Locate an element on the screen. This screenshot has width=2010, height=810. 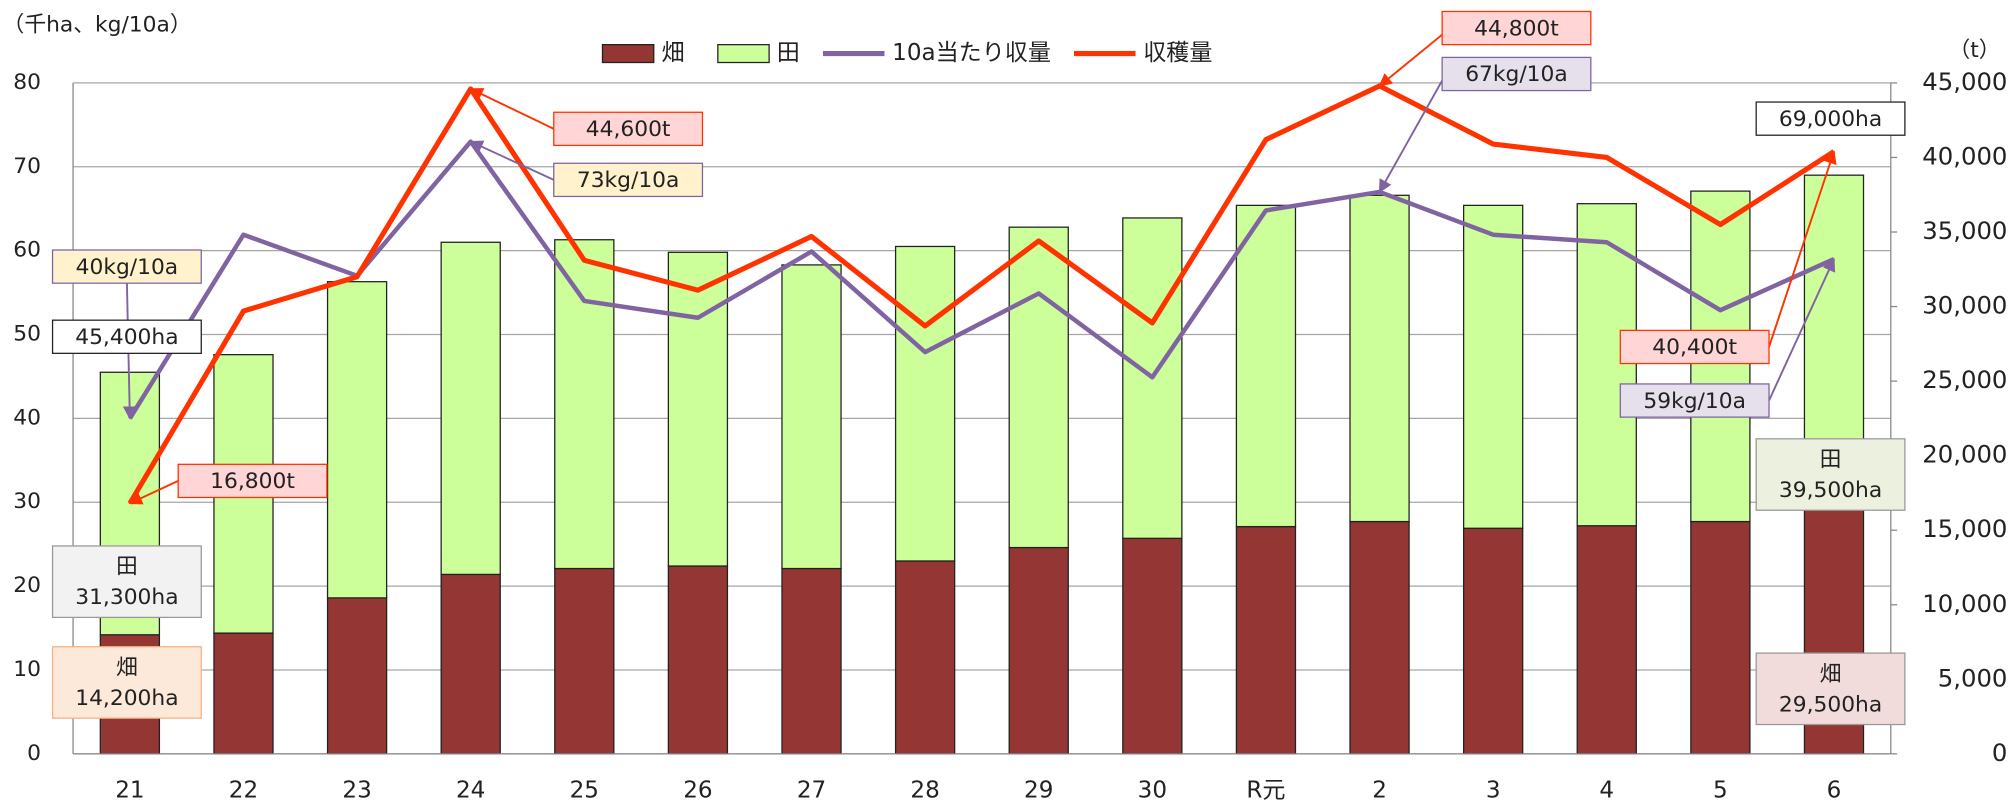
y-tick-label: 50 is located at coordinates (27, 334).